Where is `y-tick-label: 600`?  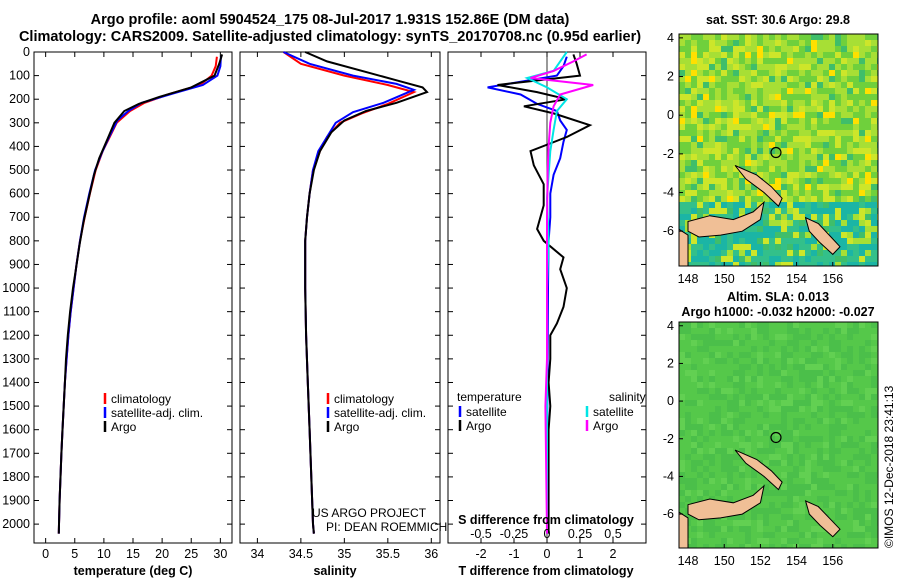 y-tick-label: 600 is located at coordinates (19, 194).